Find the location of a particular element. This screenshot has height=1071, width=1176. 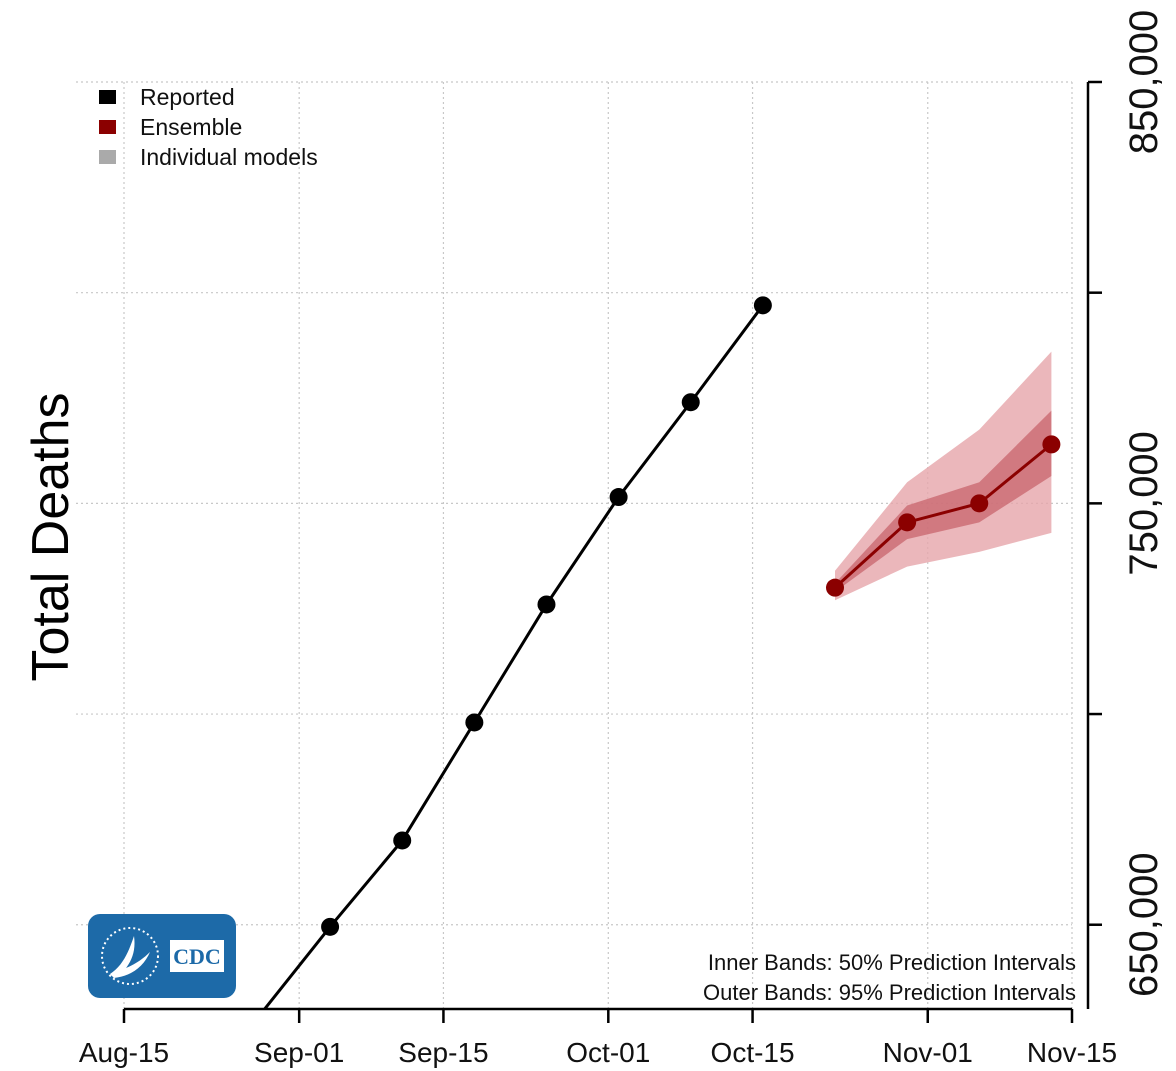

legend-label: Individual models is located at coordinates (229, 157).